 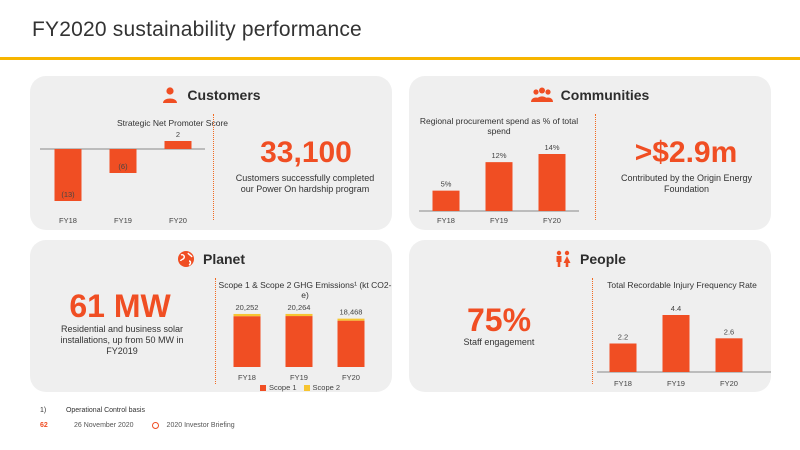 What do you see at coordinates (185, 259) in the screenshot?
I see `globe-icon` at bounding box center [185, 259].